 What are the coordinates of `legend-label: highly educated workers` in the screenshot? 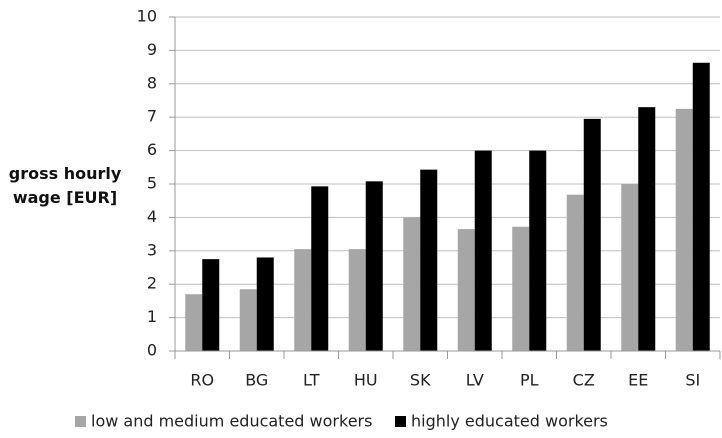 It's located at (509, 421).